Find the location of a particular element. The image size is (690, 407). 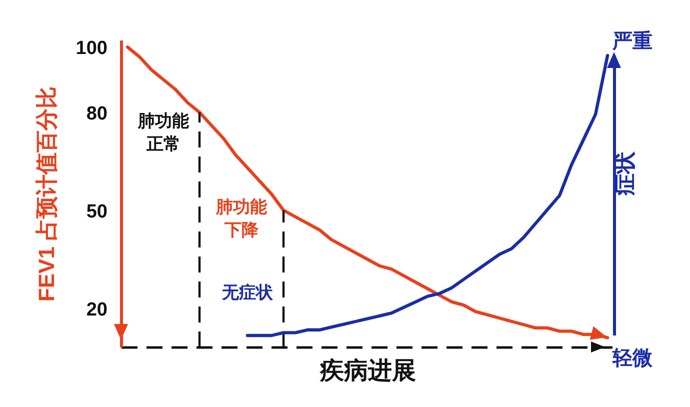

annotation: 轻微 is located at coordinates (633, 359).